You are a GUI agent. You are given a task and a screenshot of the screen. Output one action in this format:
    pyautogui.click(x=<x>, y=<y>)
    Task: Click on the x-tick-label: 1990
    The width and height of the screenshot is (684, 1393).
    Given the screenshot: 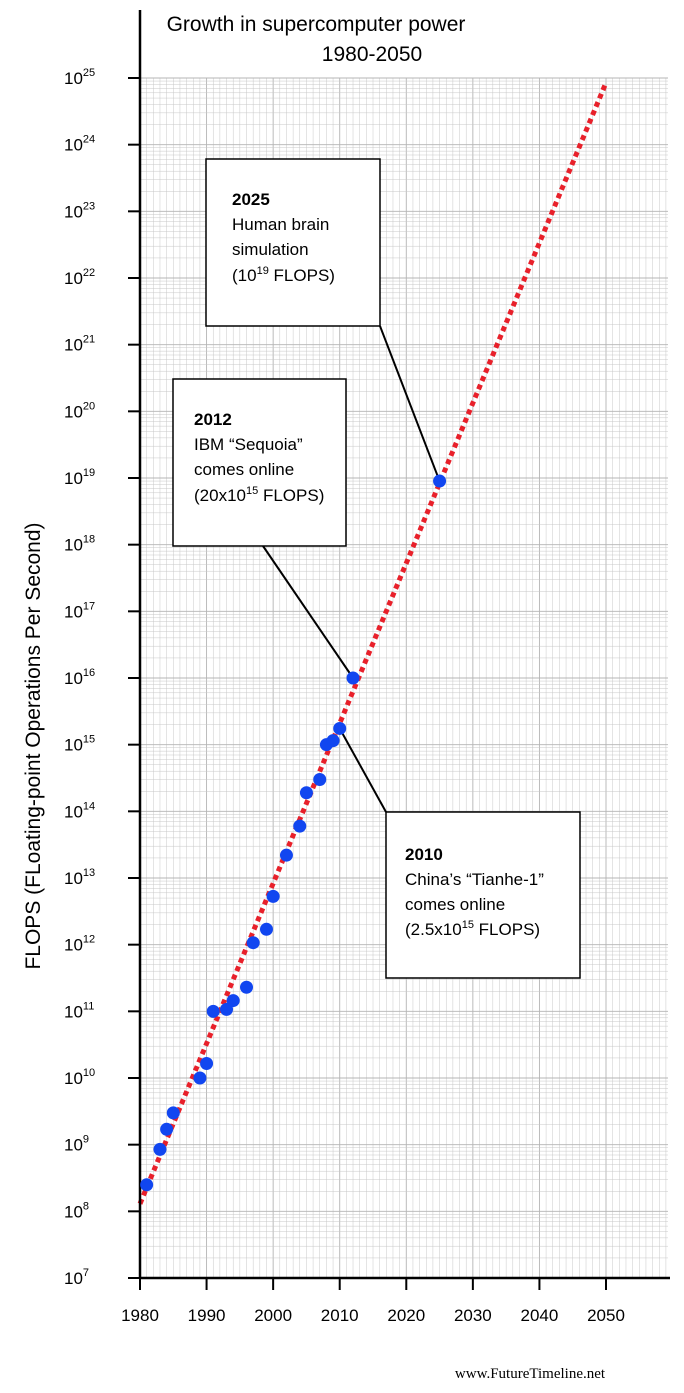 What is the action you would take?
    pyautogui.click(x=207, y=1315)
    